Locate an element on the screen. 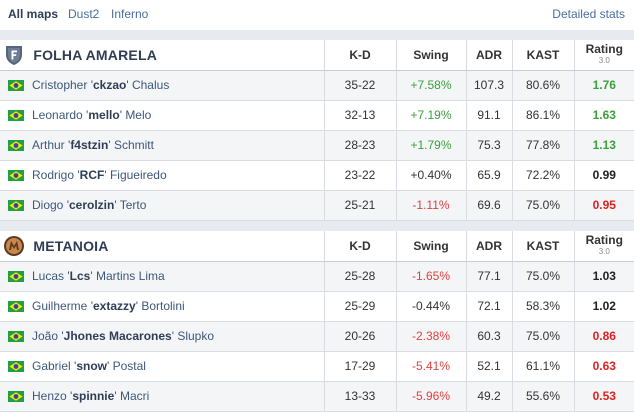 This screenshot has height=412, width=634. swing-value: -5.96% is located at coordinates (430, 396).